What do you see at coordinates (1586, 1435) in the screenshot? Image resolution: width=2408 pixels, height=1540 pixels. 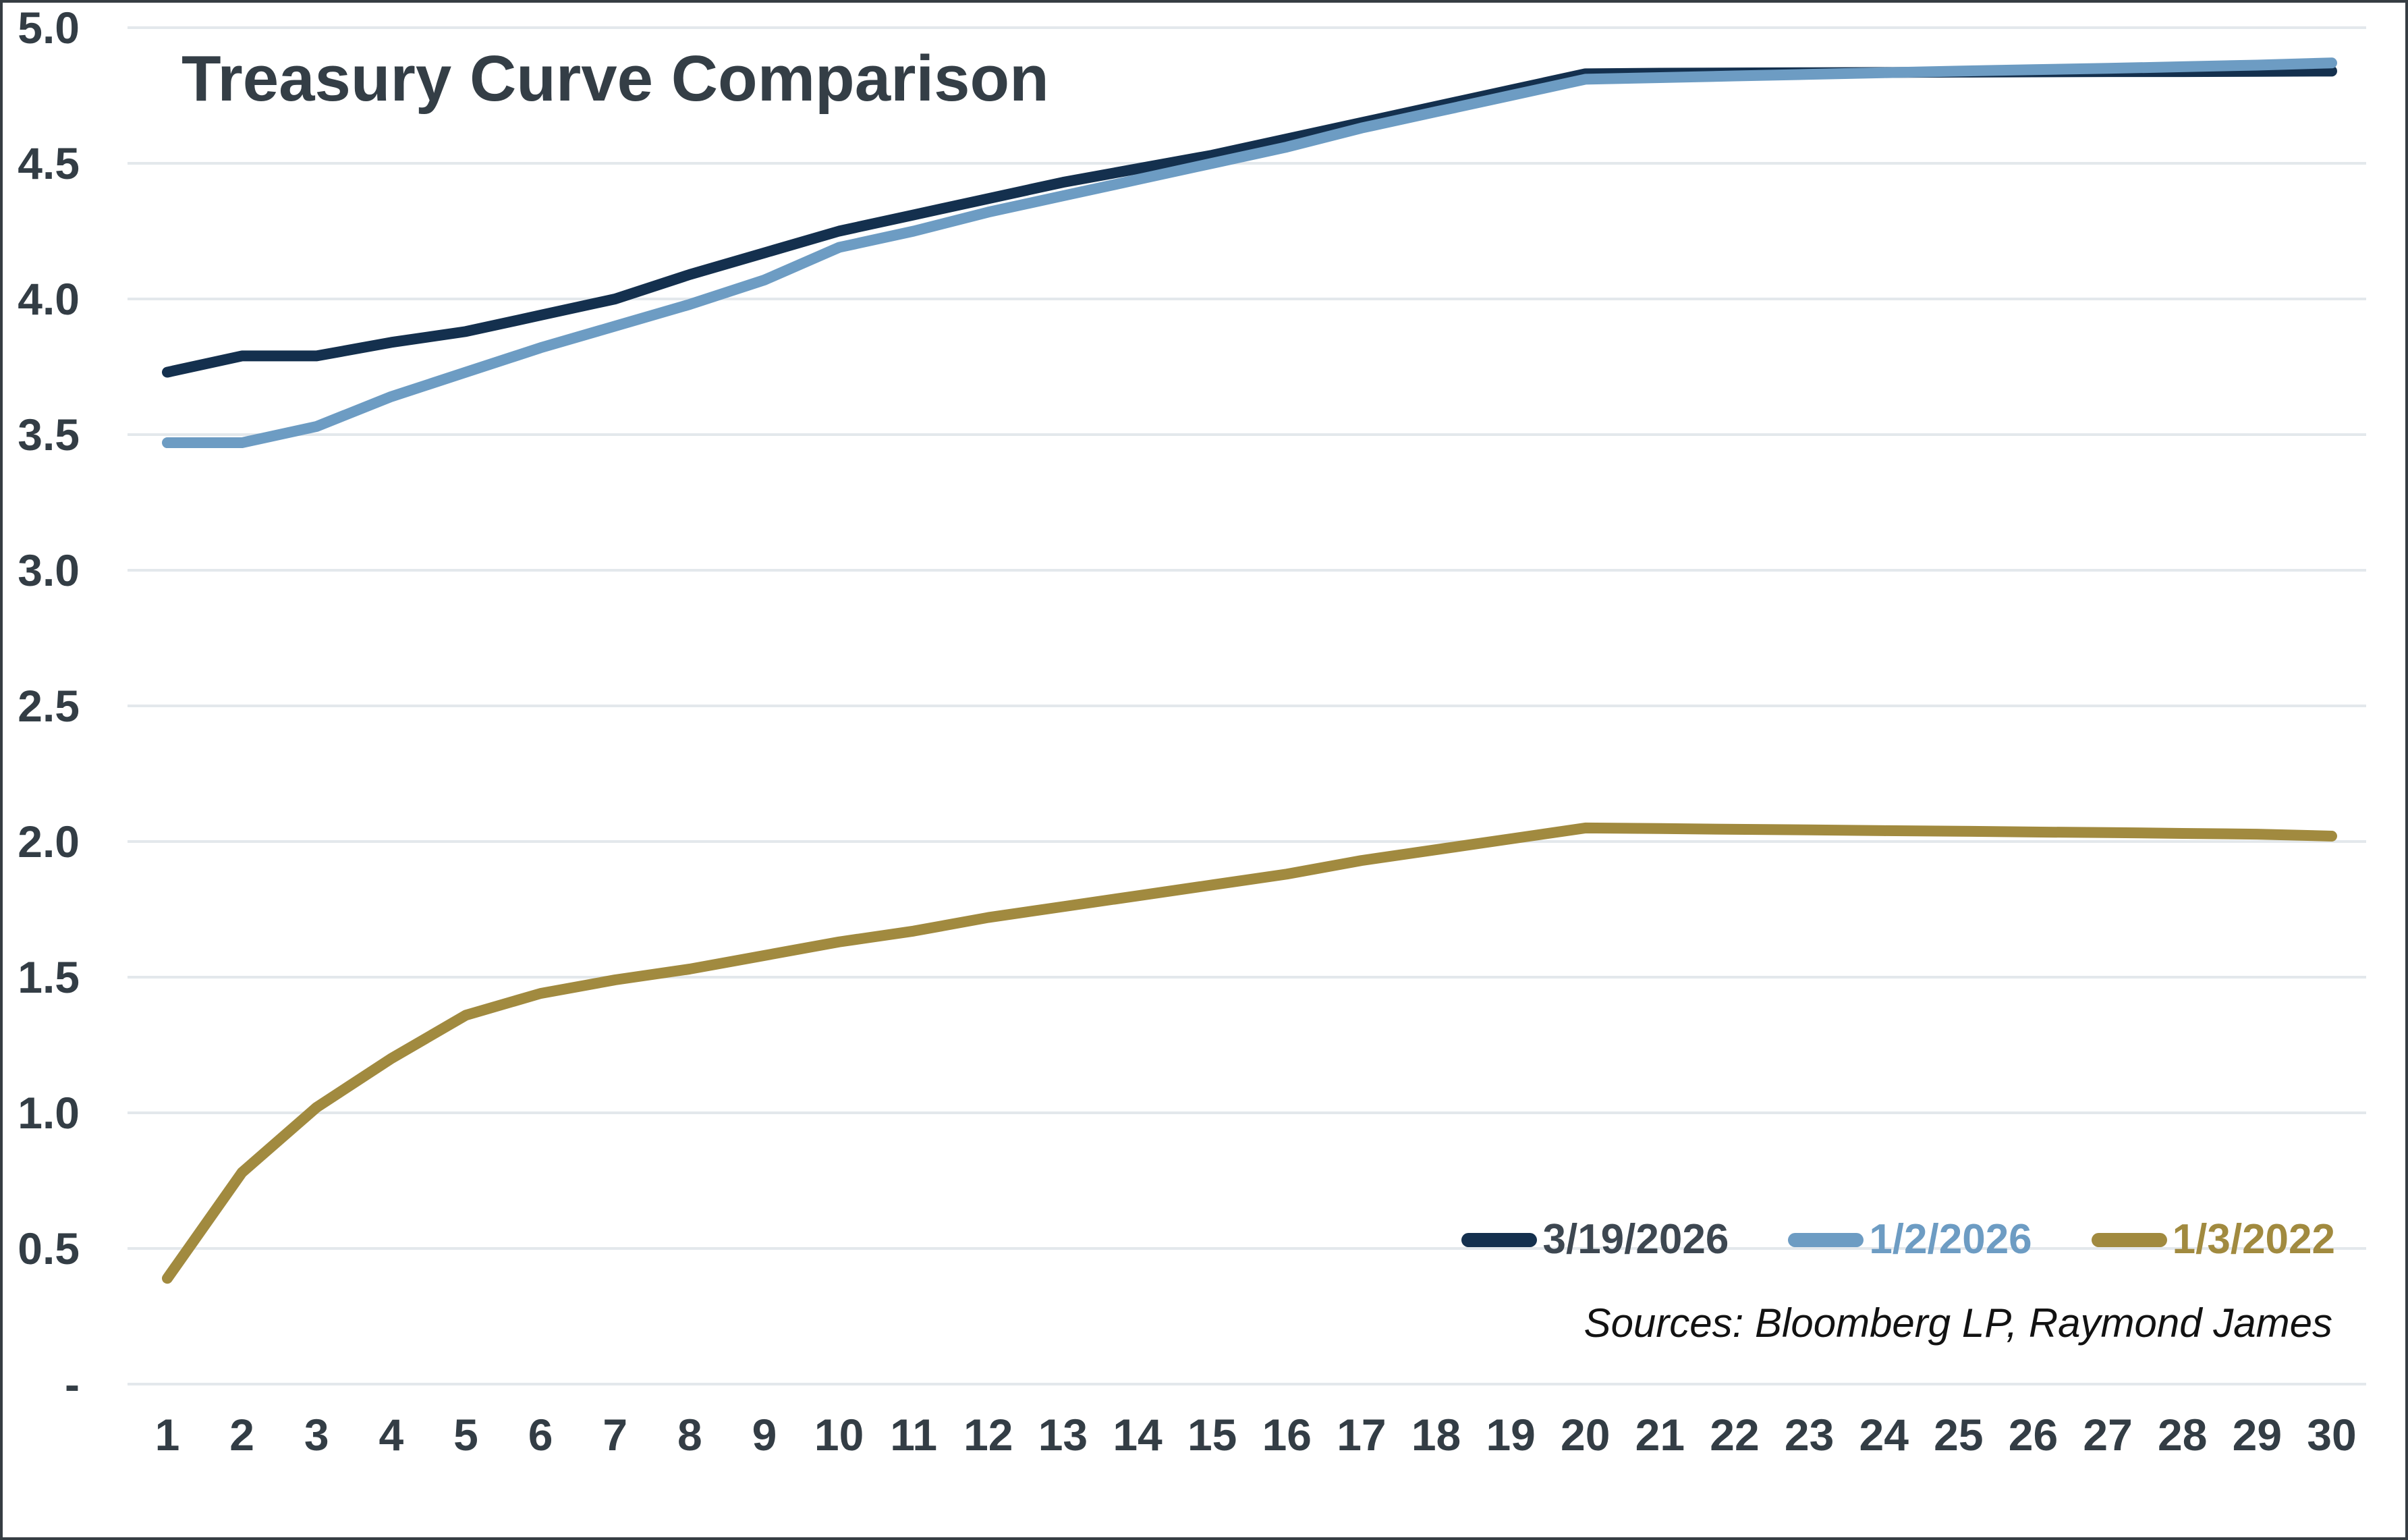 I see `x-tick-label: 20` at bounding box center [1586, 1435].